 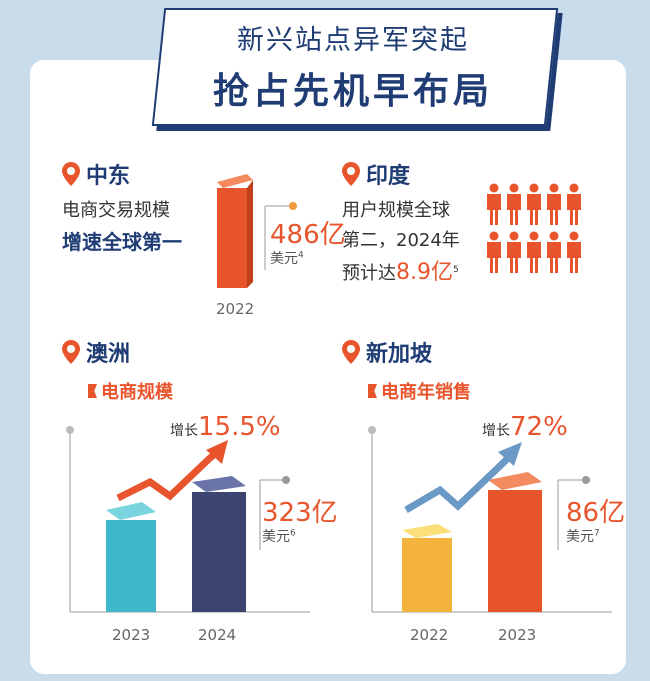 What do you see at coordinates (232, 238) in the screenshot?
I see `me-bar-2022` at bounding box center [232, 238].